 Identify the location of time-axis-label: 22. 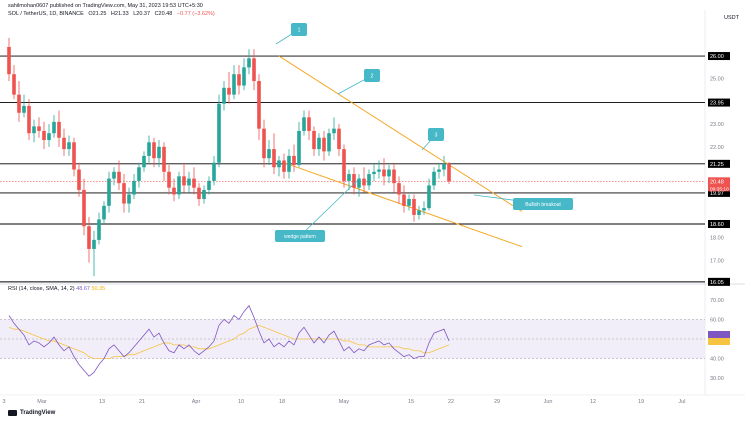
(451, 402).